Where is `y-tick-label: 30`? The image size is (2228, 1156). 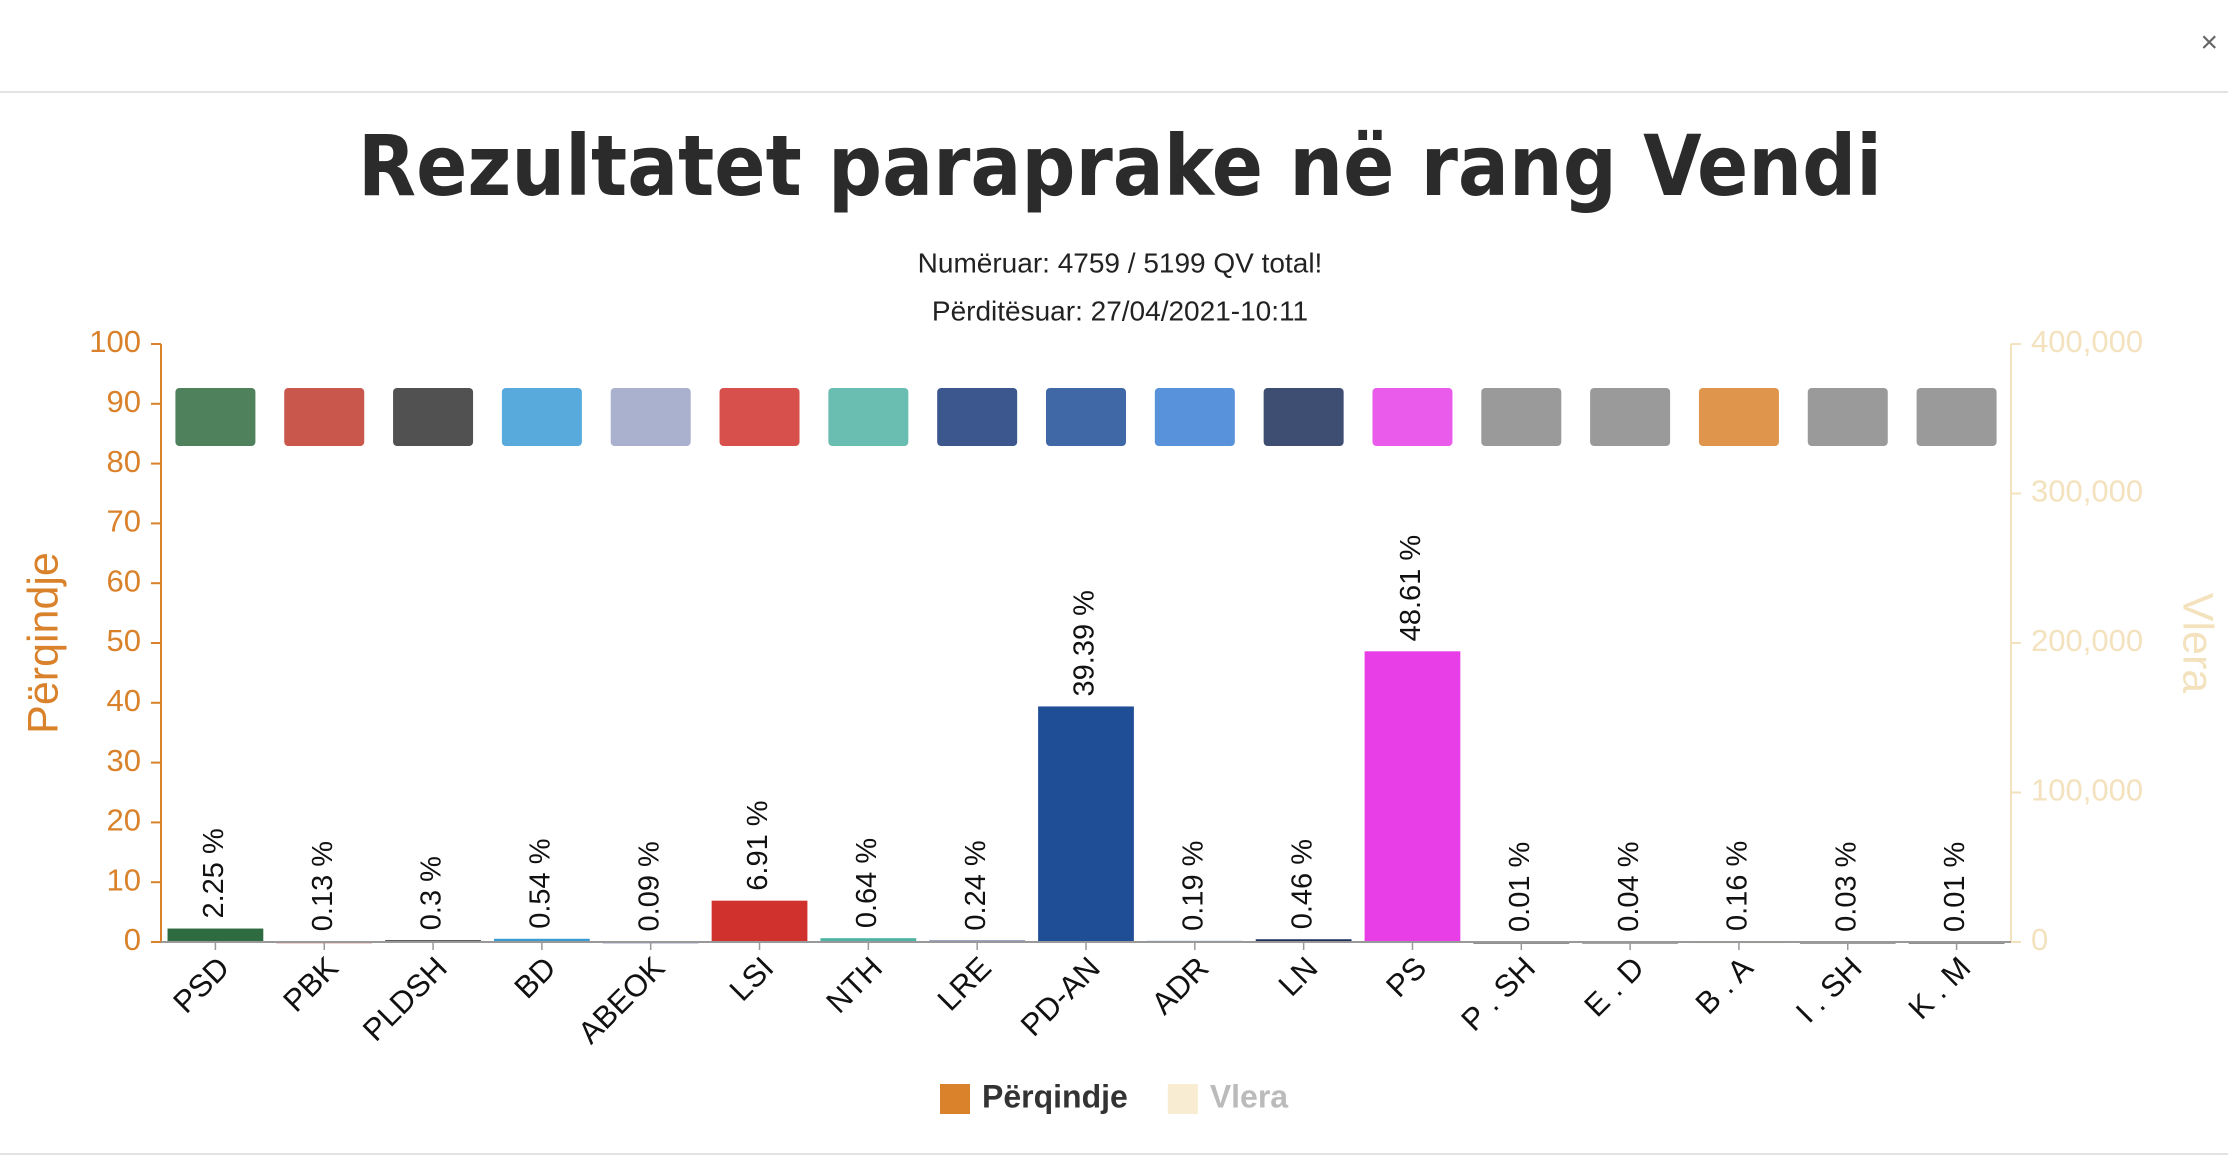 y-tick-label: 30 is located at coordinates (124, 760).